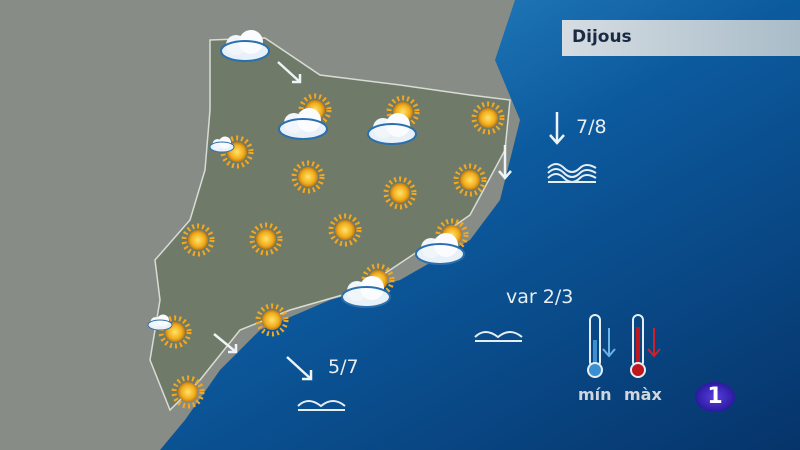 This screenshot has height=450, width=800. Describe the element at coordinates (410, 371) in the screenshot. I see `calm-waves-icon` at that location.